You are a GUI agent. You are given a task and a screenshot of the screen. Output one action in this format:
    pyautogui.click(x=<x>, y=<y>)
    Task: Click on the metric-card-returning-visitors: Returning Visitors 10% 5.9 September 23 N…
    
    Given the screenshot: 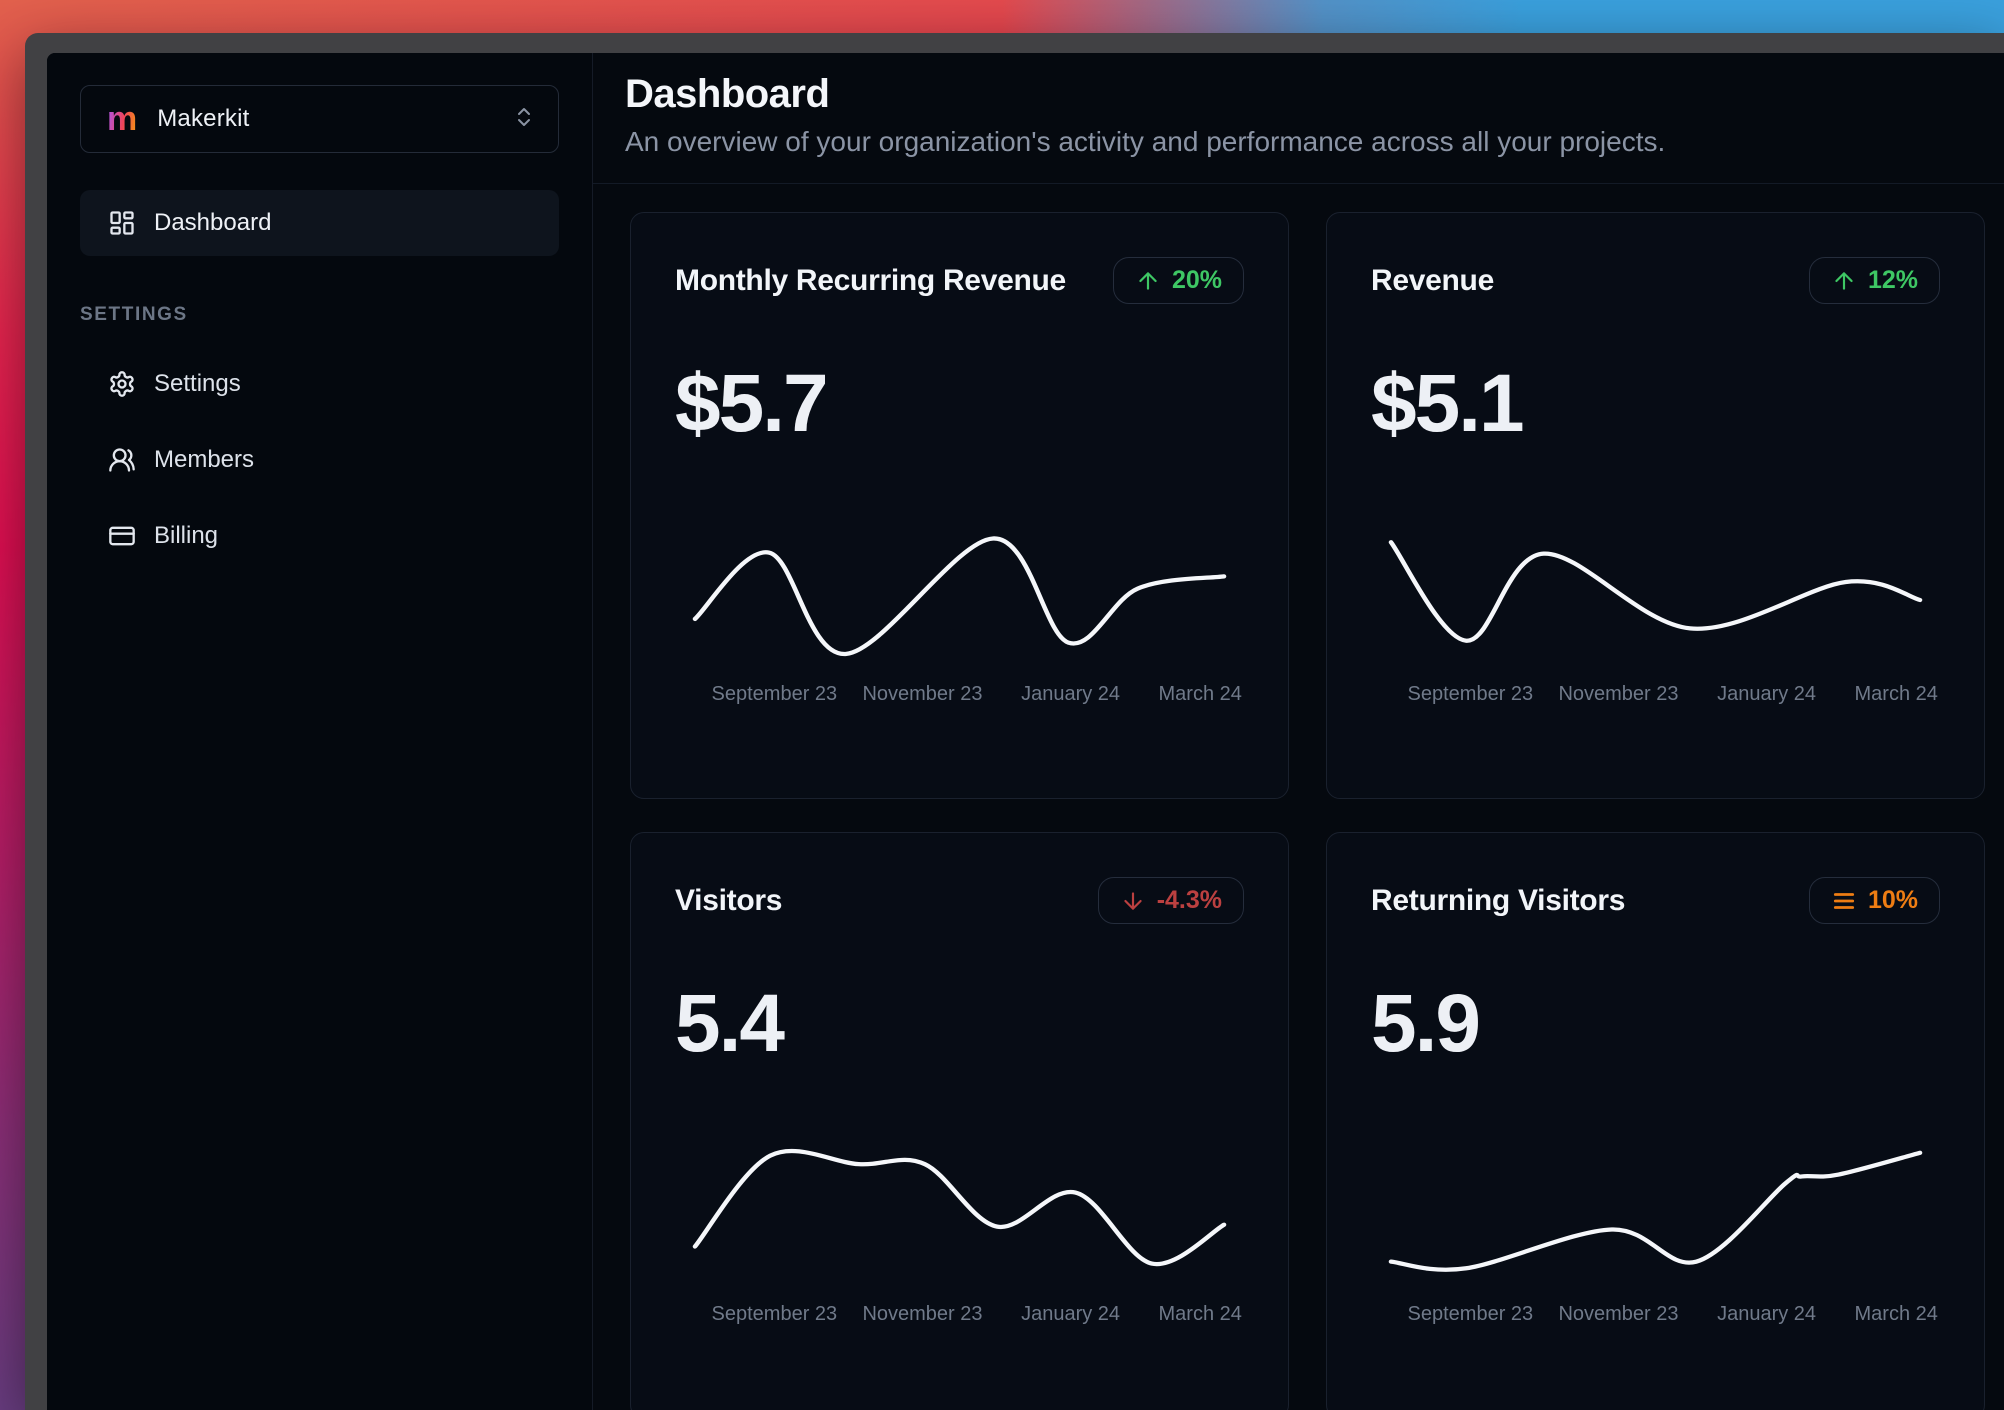 What is the action you would take?
    pyautogui.click(x=1655, y=1121)
    